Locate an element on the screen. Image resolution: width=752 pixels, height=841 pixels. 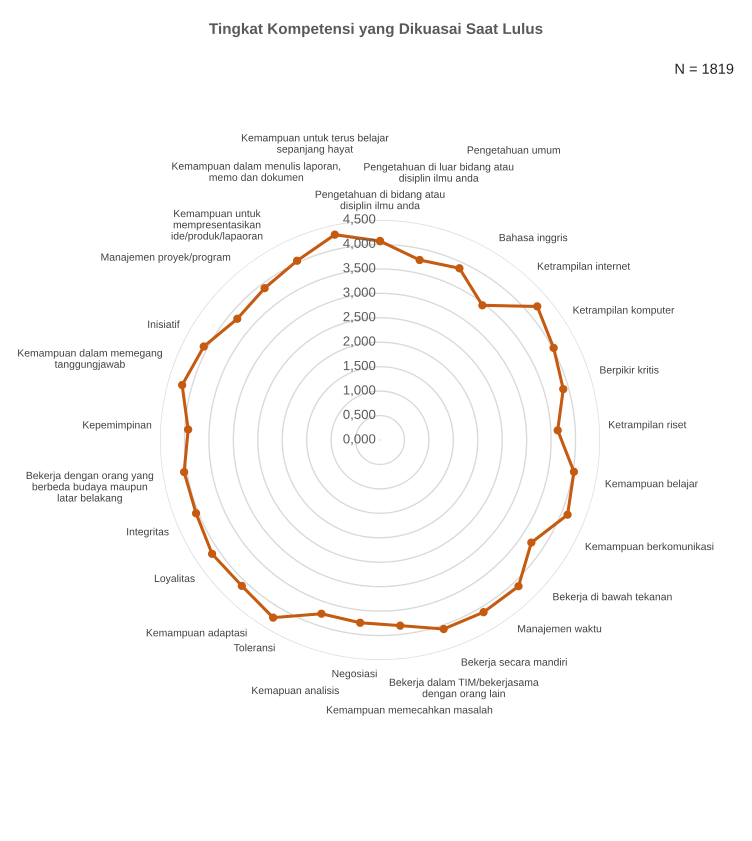
spoke-label: Bekerja dengan orang yang berbeda budaya maupun latar belakang is located at coordinates (90, 488).